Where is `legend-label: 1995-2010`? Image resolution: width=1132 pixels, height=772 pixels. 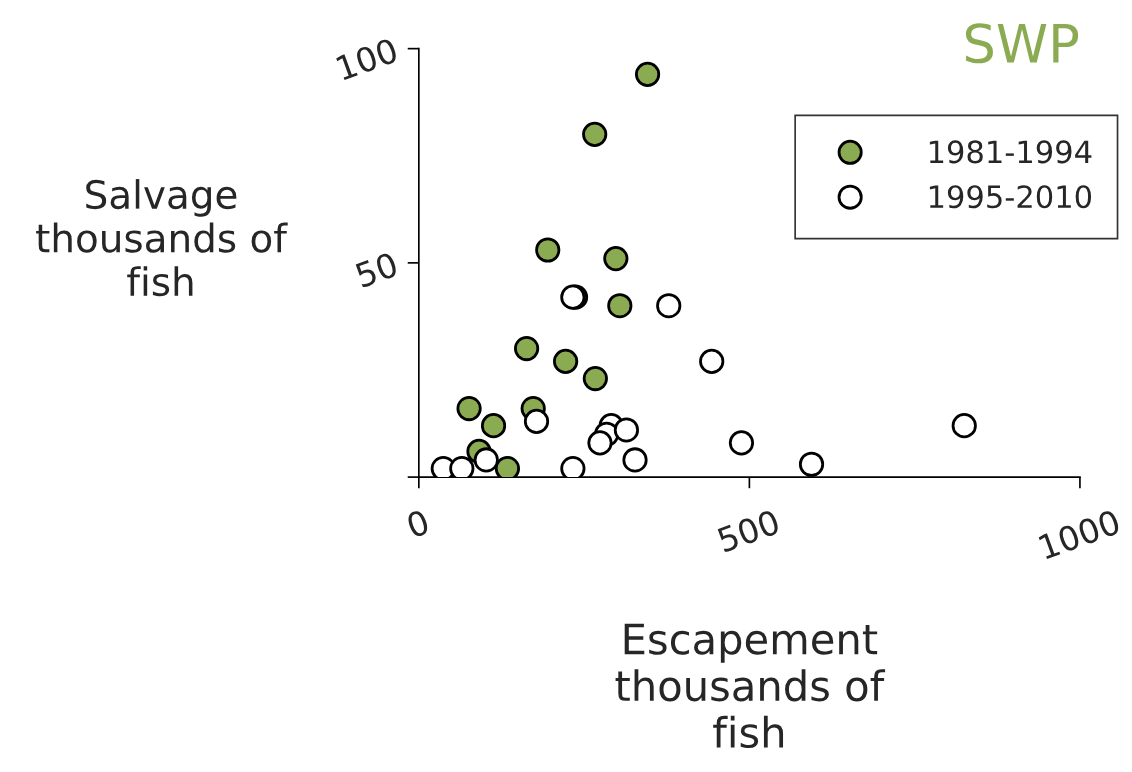
legend-label: 1995-2010 is located at coordinates (1010, 197).